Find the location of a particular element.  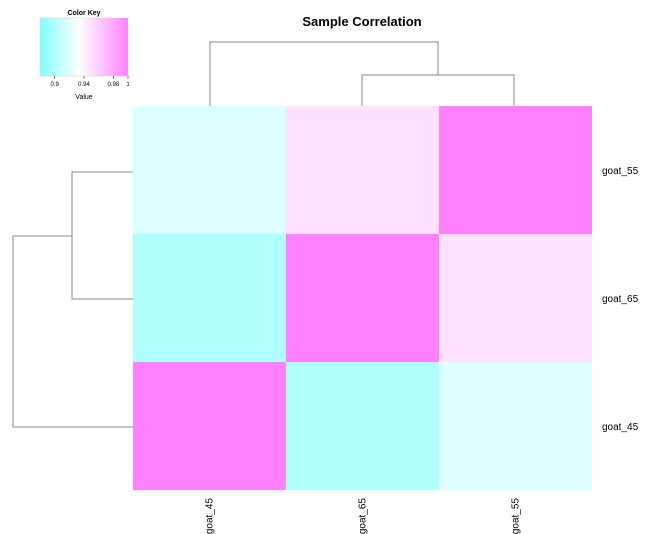

row-labels: goat_55 goat_65 goat_45 is located at coordinates (620, 299).